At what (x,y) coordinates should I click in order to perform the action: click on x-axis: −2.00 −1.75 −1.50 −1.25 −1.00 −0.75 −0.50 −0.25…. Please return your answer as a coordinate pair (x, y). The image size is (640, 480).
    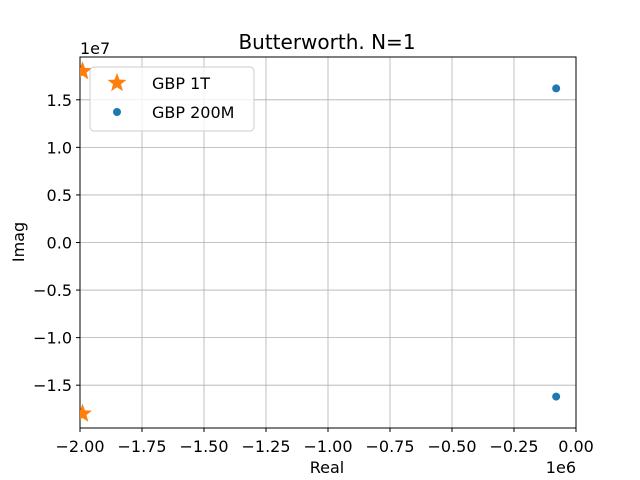
    Looking at the image, I should click on (324, 442).